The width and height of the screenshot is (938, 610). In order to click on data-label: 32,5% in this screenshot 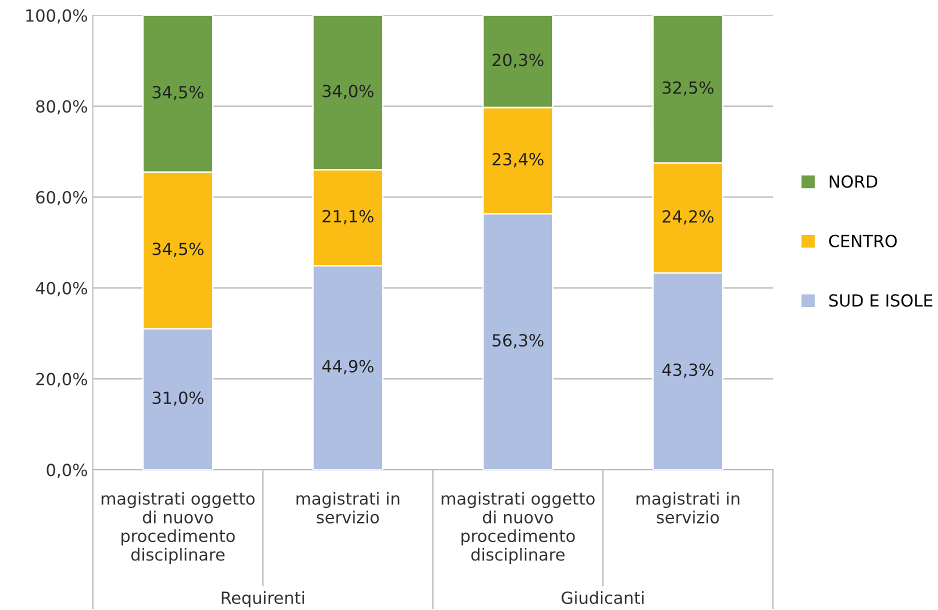, I will do `click(688, 88)`.